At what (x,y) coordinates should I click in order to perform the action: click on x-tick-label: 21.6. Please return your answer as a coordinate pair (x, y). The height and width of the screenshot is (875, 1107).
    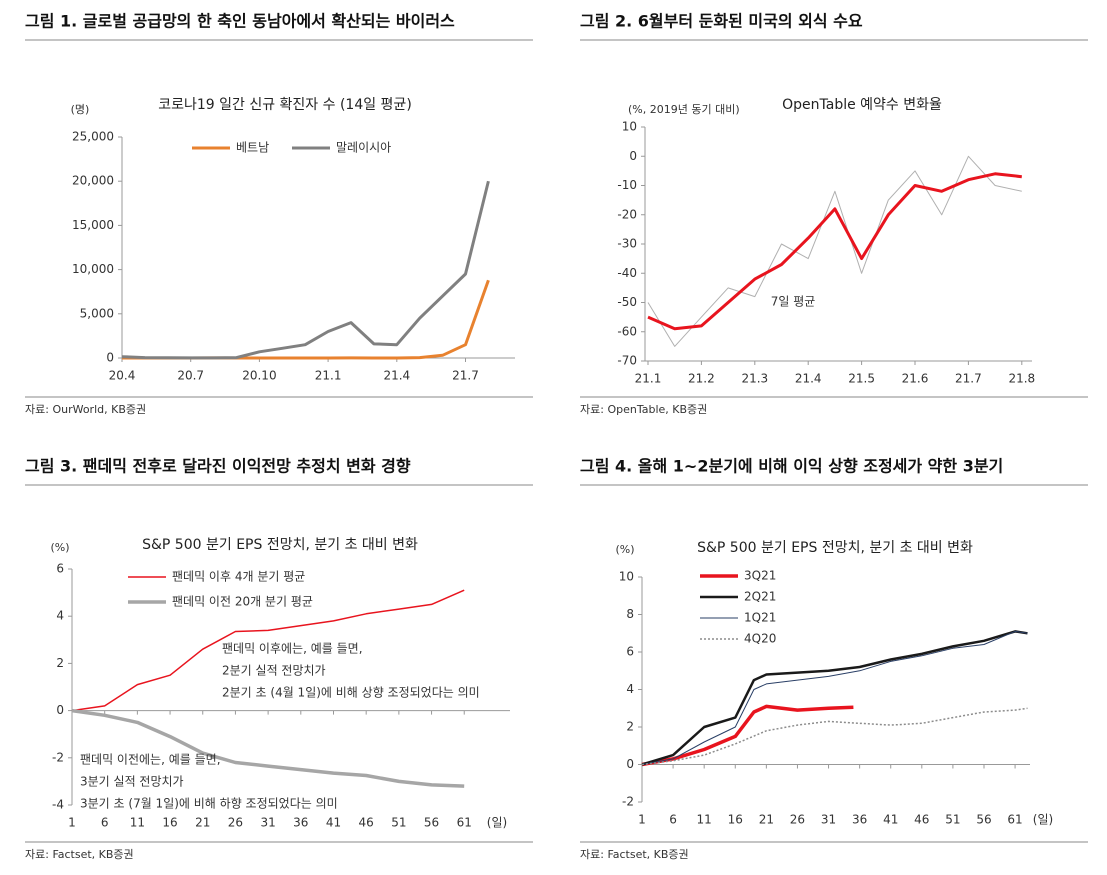
    Looking at the image, I should click on (915, 379).